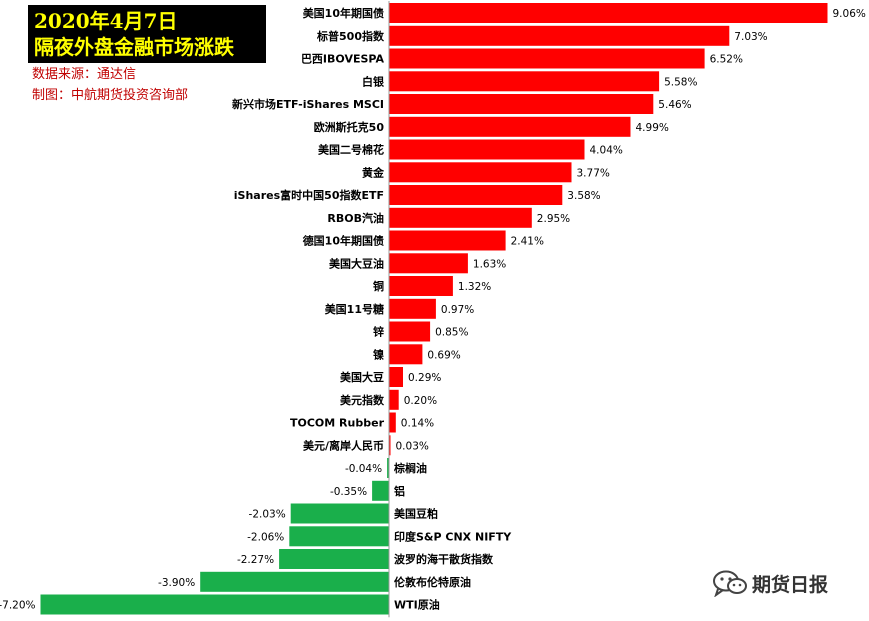 This screenshot has height=621, width=869. Describe the element at coordinates (350, 36) in the screenshot. I see `category-label: 标普500指数` at that location.